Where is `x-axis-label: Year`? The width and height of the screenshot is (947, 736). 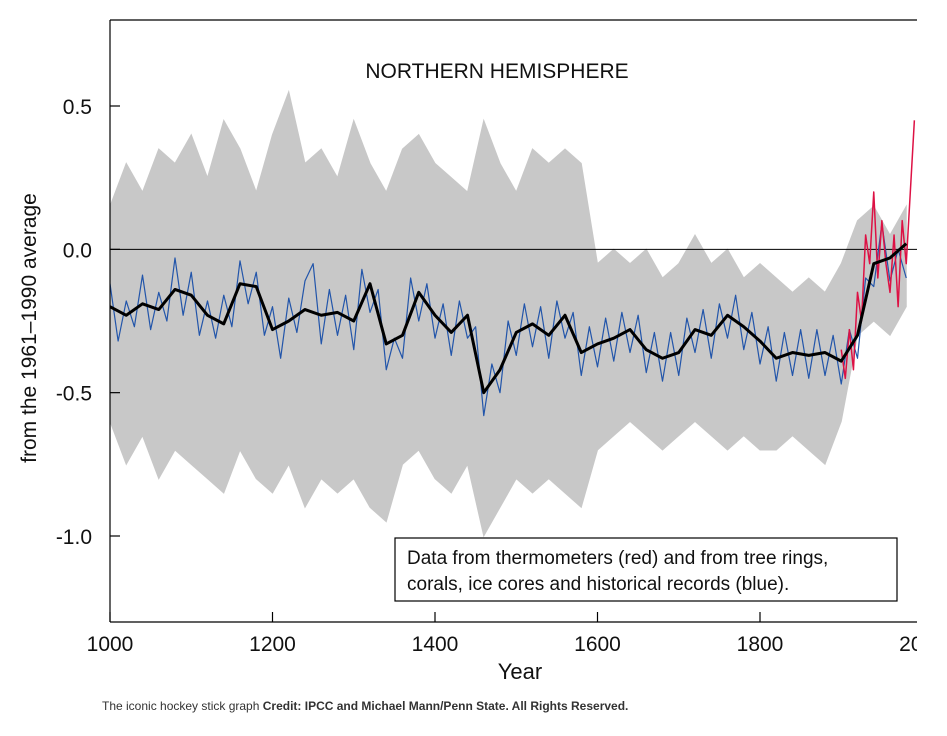
x-axis-label: Year is located at coordinates (520, 671).